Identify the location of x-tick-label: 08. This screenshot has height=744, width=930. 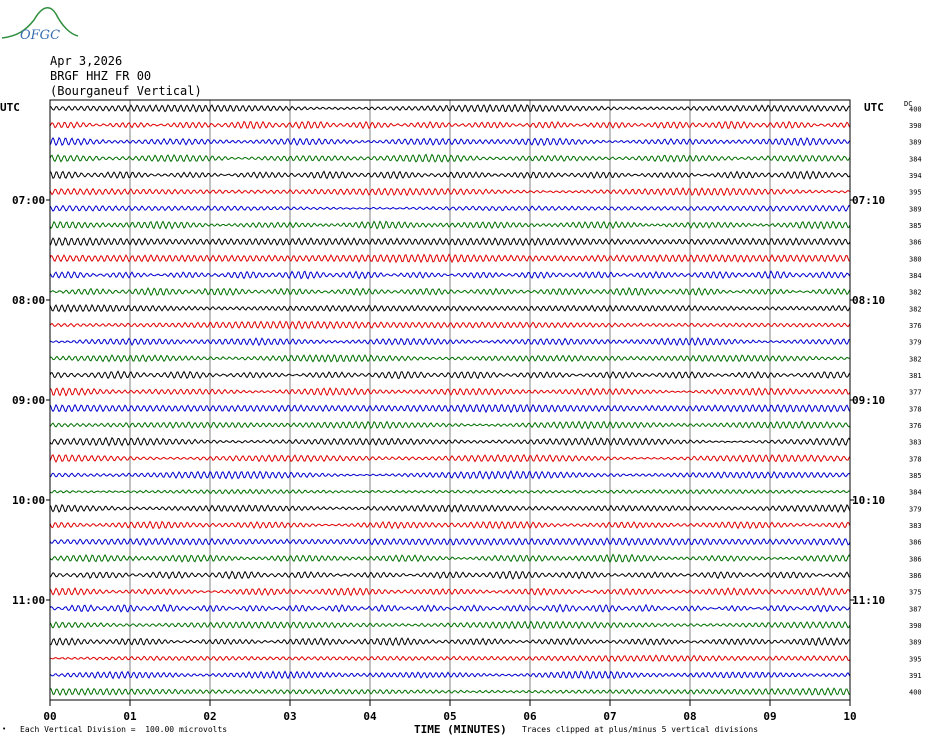
(689, 716).